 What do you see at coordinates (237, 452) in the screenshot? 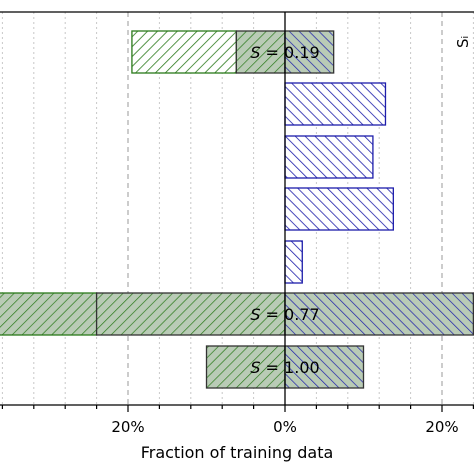
I see `x-axis-title: Fraction of training data` at bounding box center [237, 452].